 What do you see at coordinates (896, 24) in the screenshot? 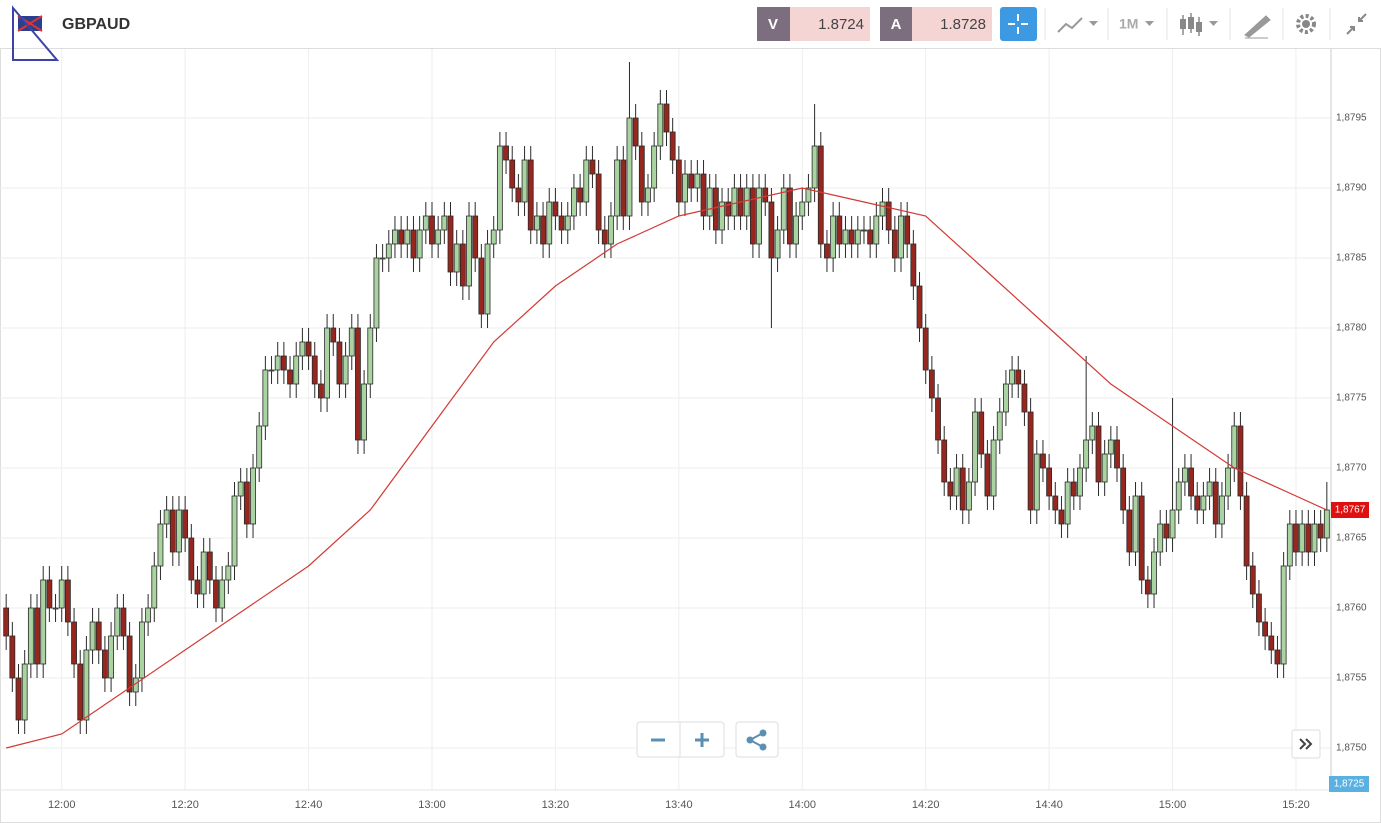
I see `ask-tag` at bounding box center [896, 24].